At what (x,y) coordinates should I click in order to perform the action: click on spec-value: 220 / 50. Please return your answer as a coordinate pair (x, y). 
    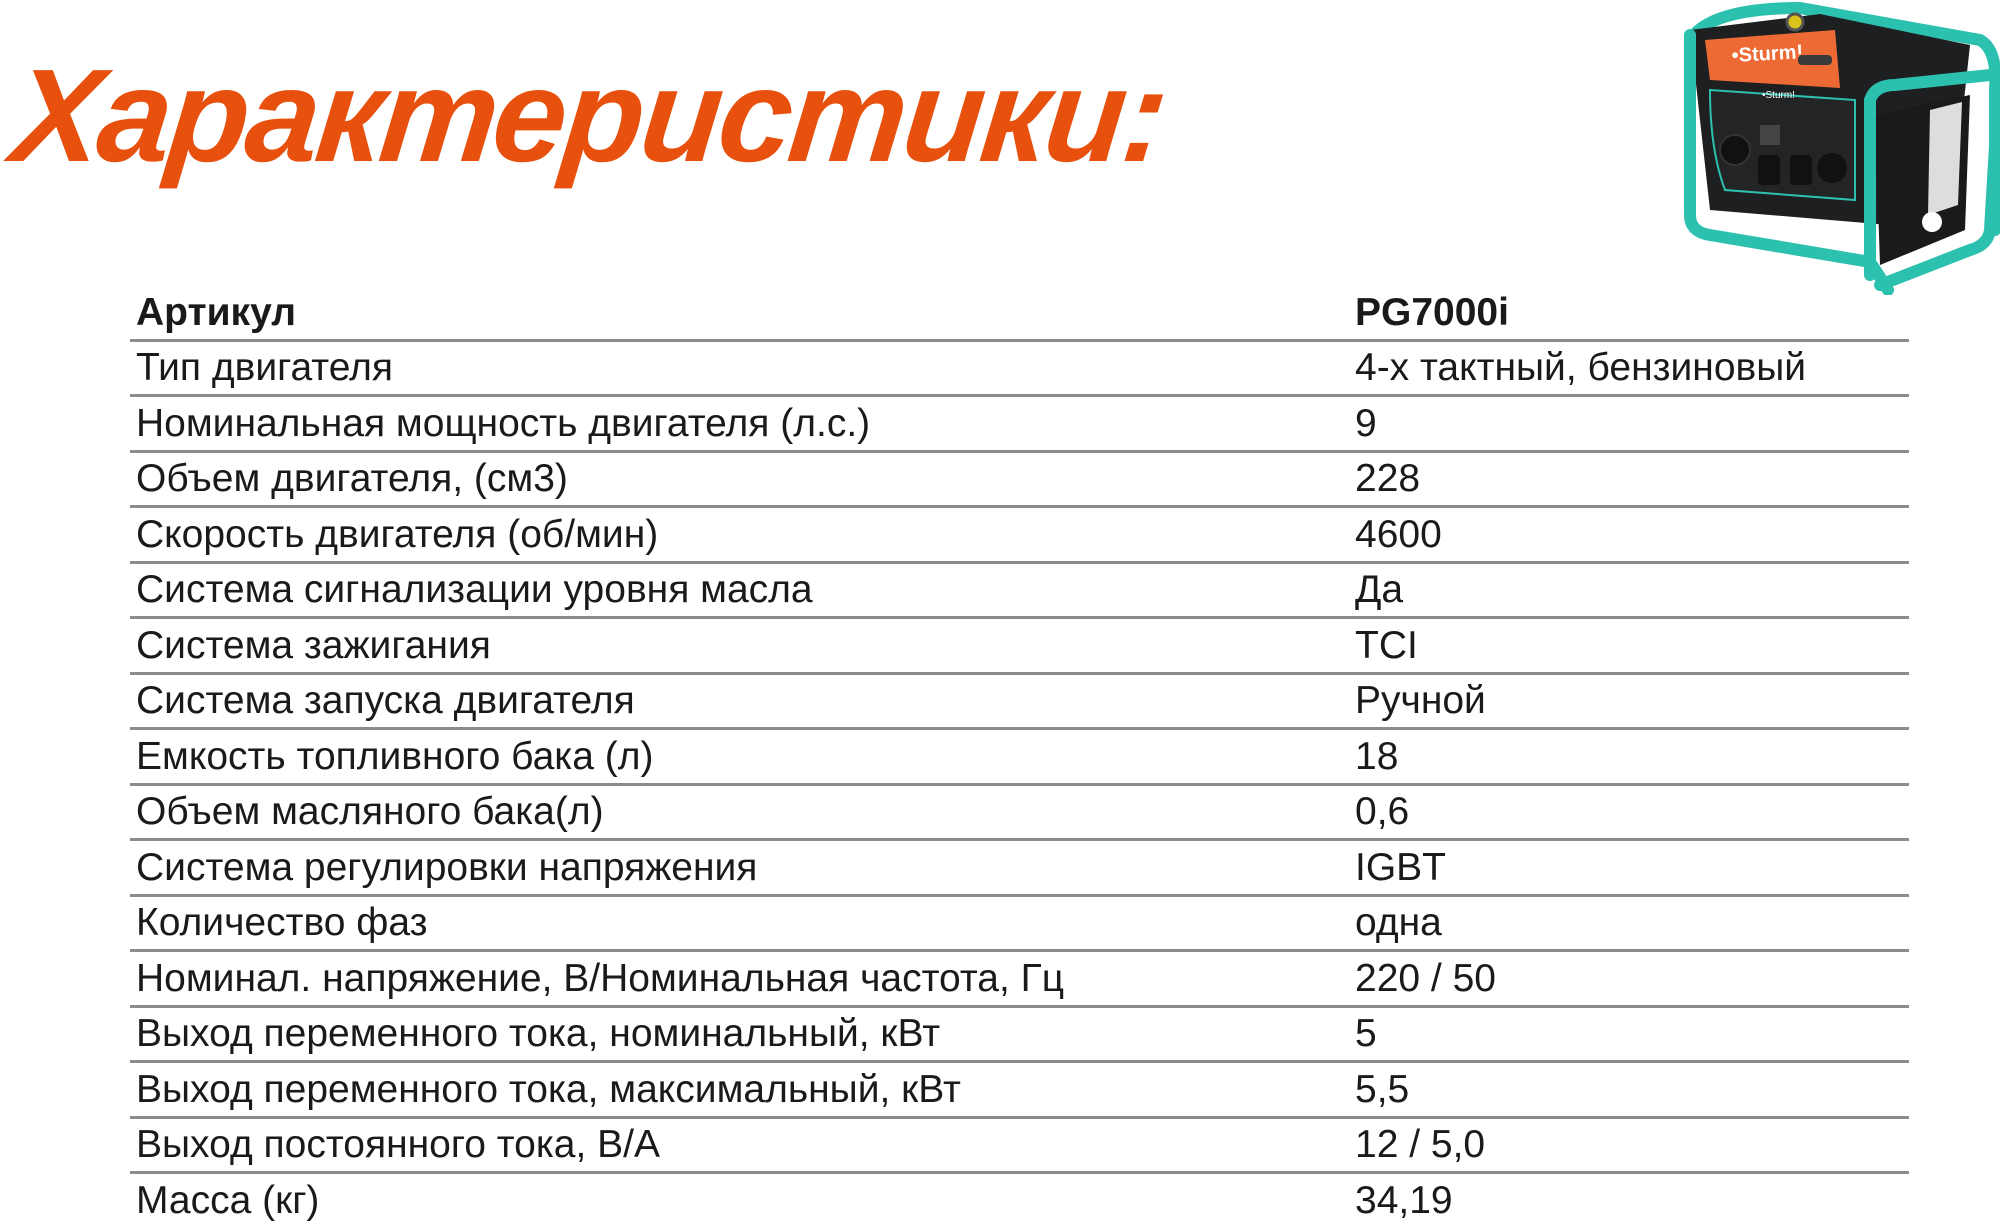
    Looking at the image, I should click on (1425, 978).